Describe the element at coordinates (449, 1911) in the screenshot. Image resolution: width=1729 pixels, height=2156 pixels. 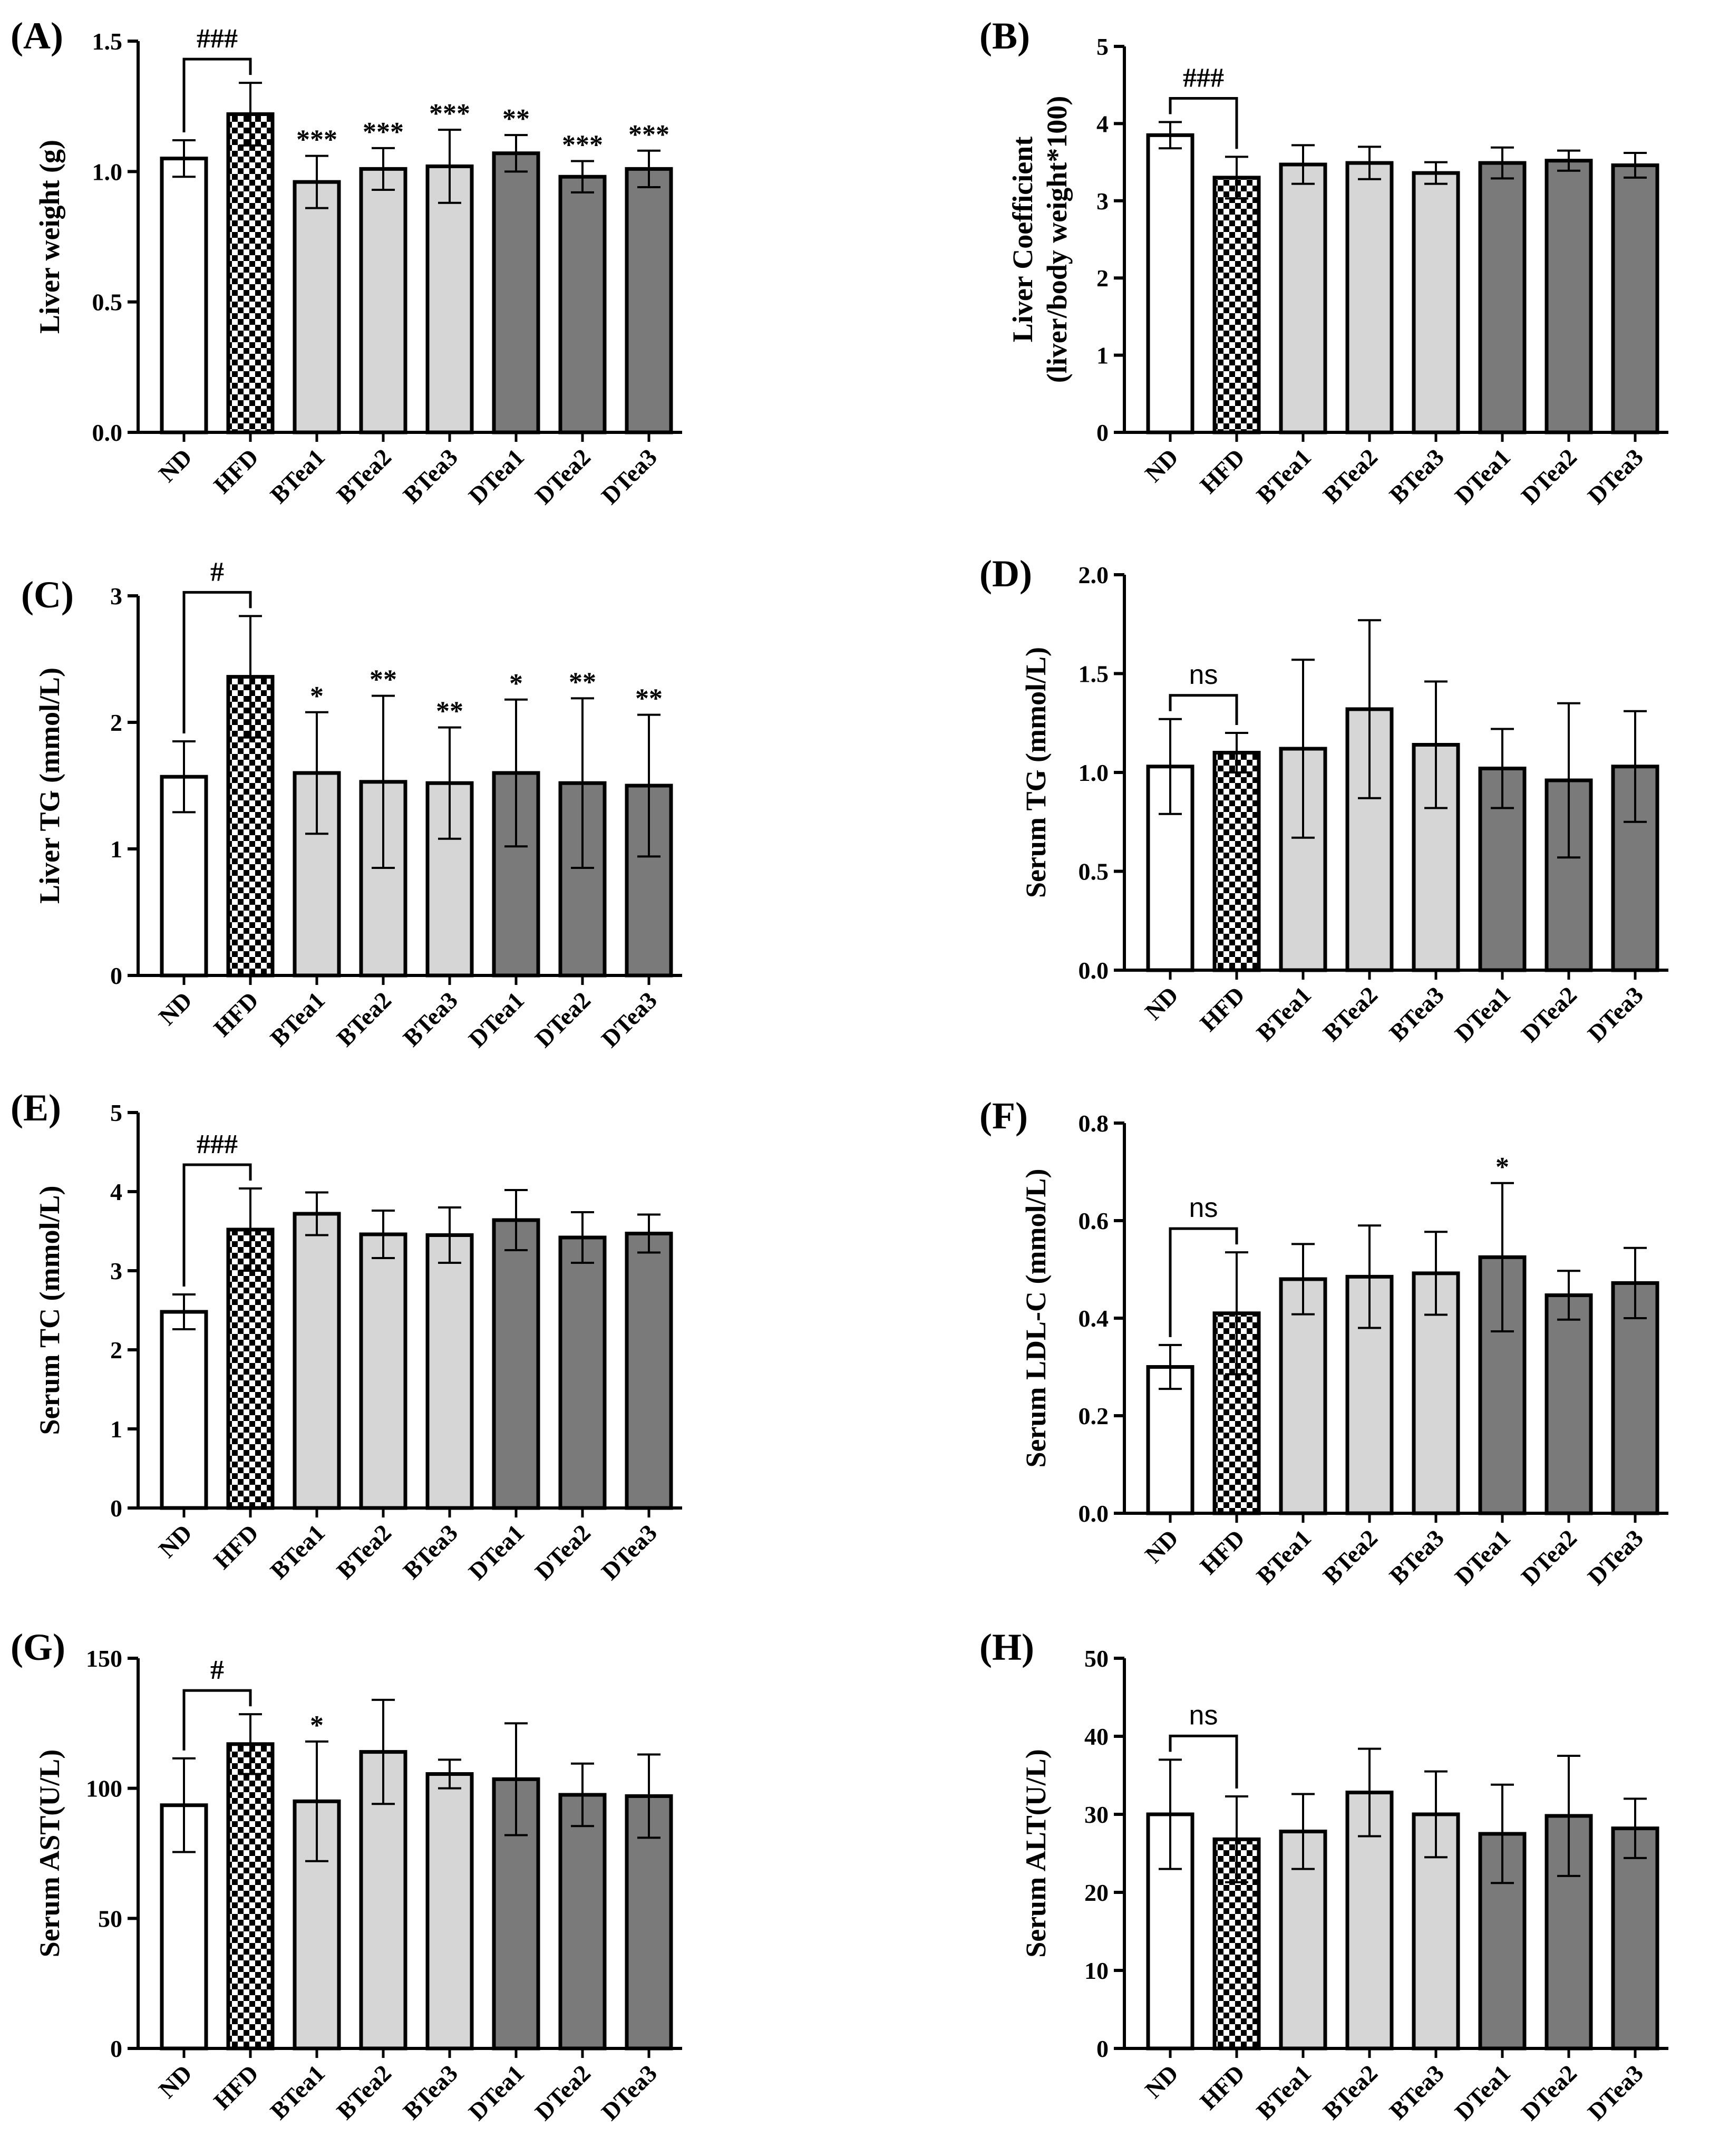
I see `bar-BTea3` at that location.